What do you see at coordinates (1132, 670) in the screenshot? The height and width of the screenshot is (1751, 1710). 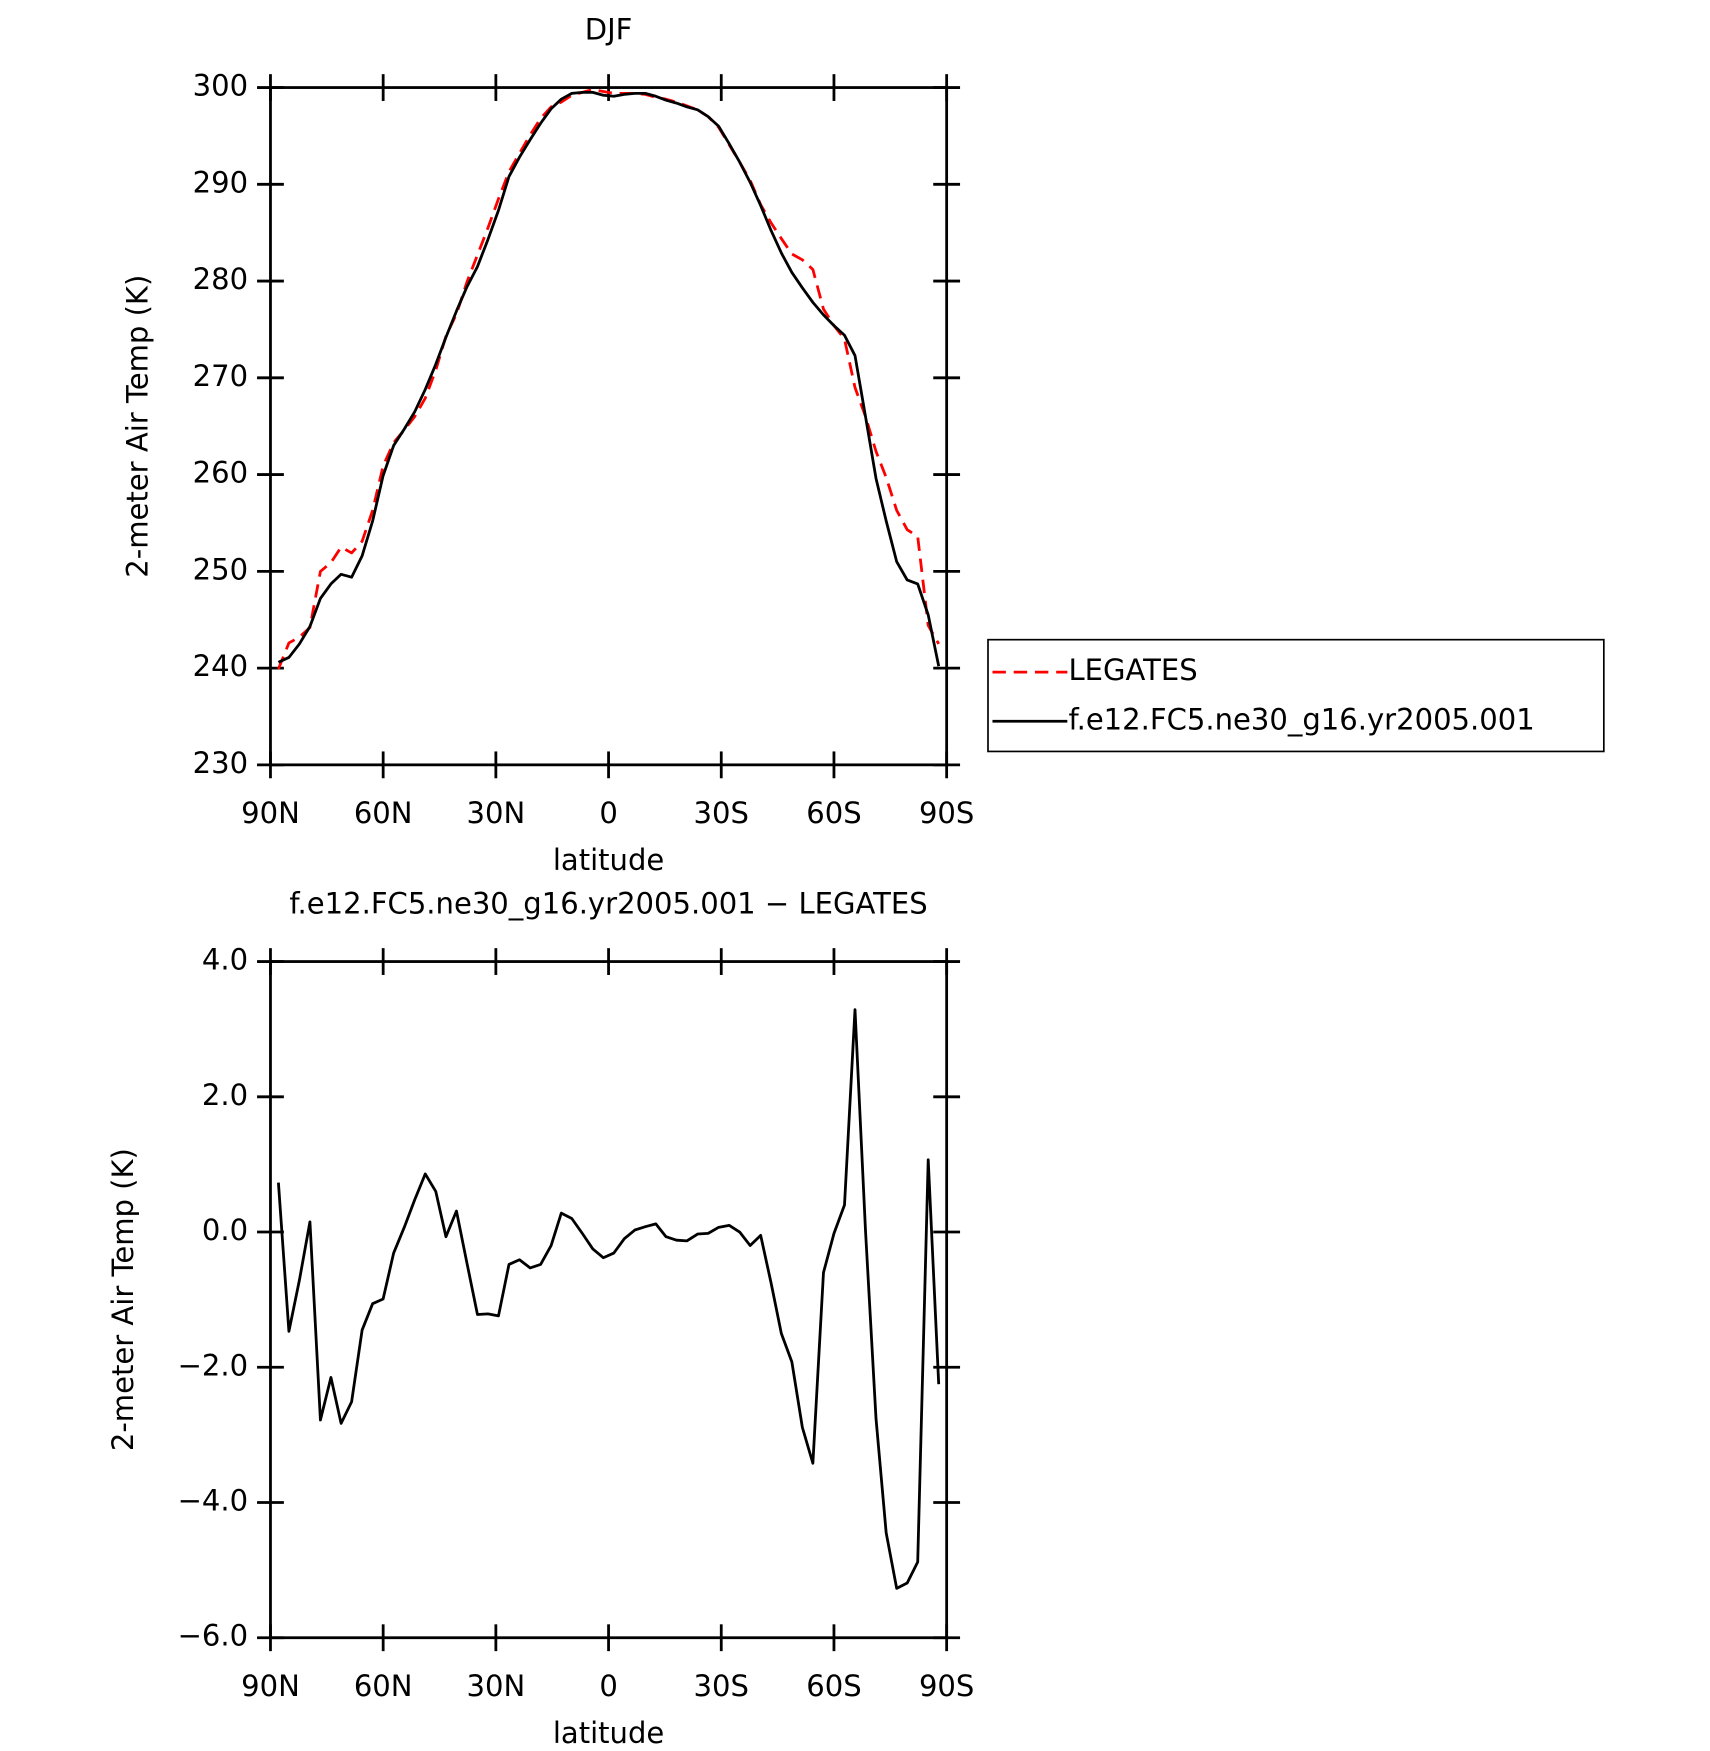 I see `legend-label: LEGATES` at bounding box center [1132, 670].